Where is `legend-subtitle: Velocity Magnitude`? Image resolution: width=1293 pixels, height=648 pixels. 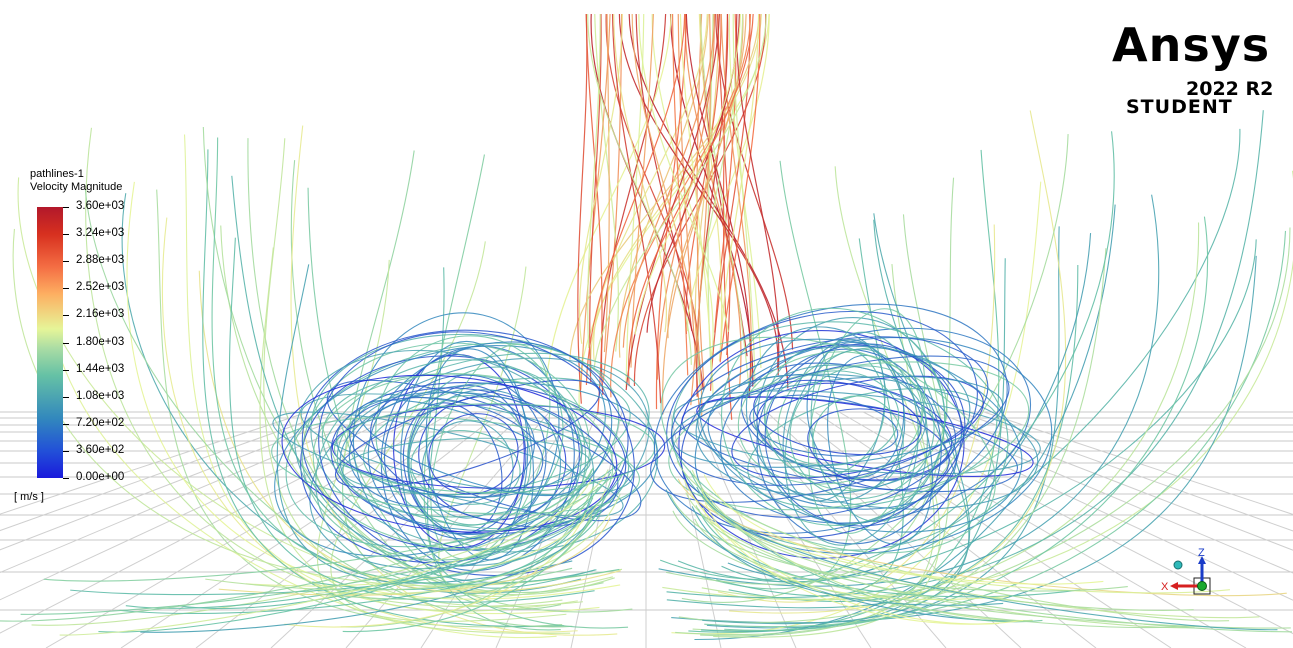 legend-subtitle: Velocity Magnitude is located at coordinates (76, 187).